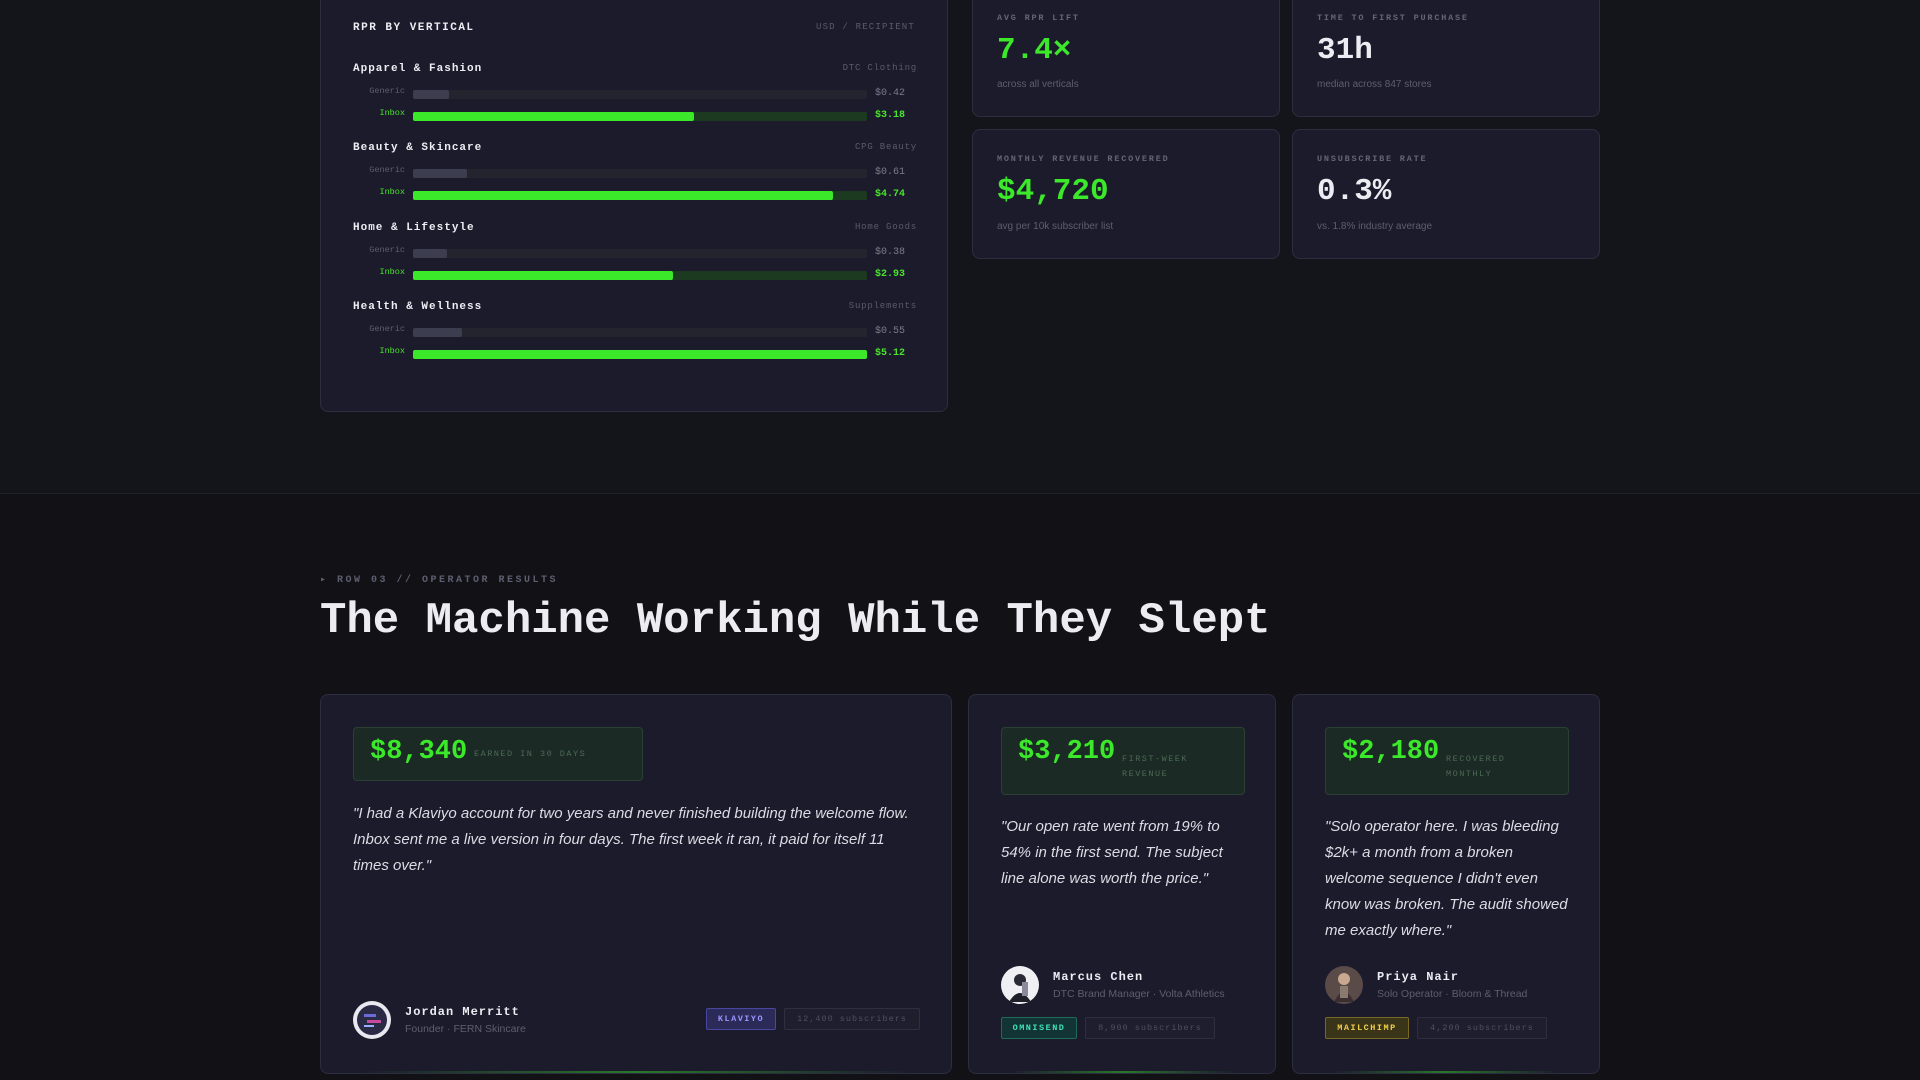 The width and height of the screenshot is (1920, 1080). Describe the element at coordinates (882, 306) in the screenshot. I see `vertical-tag: Supplements` at that location.